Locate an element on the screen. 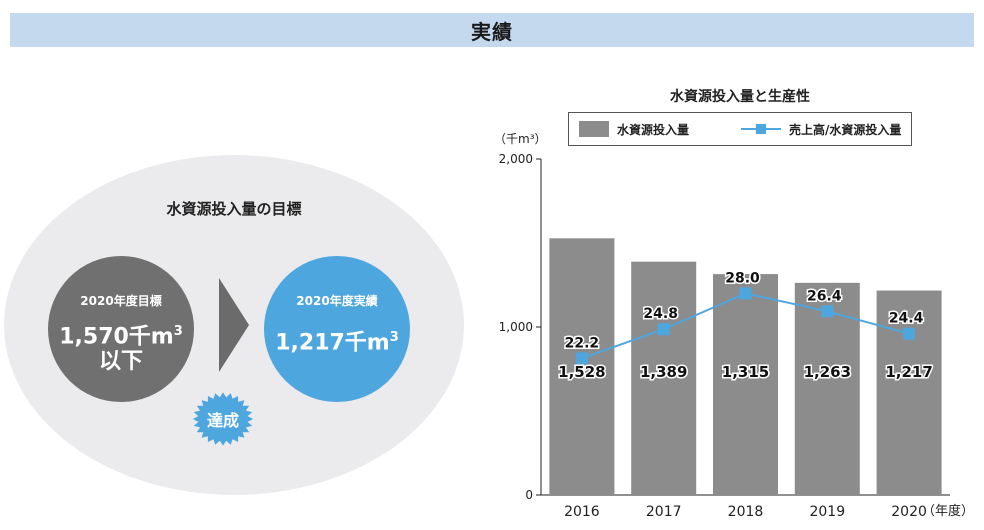 Image resolution: width=984 pixels, height=530 pixels. actual-value: 1,217千m3 is located at coordinates (337, 340).